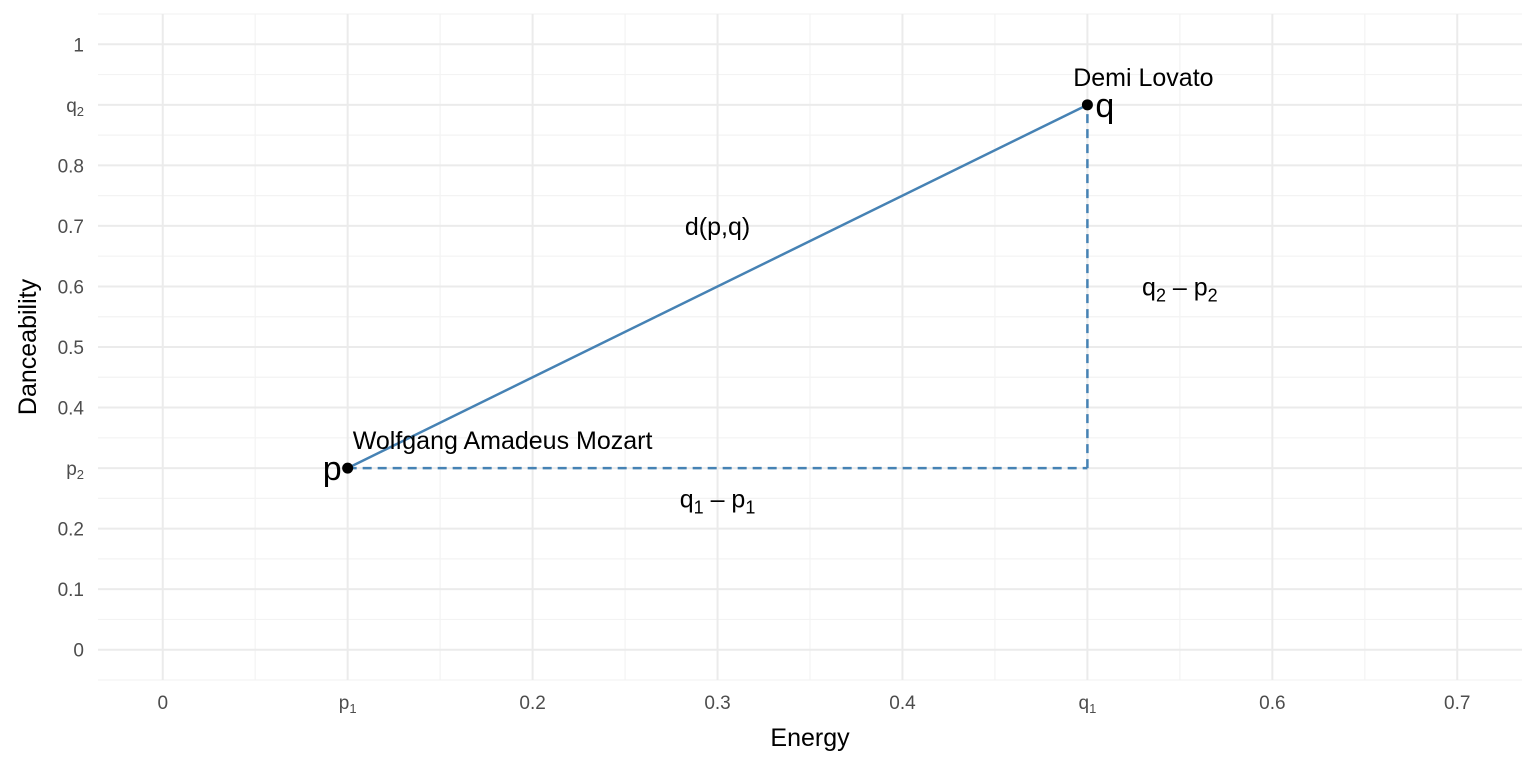 Image resolution: width=1536 pixels, height=768 pixels. Describe the element at coordinates (71, 227) in the screenshot. I see `y-tick-label: 0.7` at that location.